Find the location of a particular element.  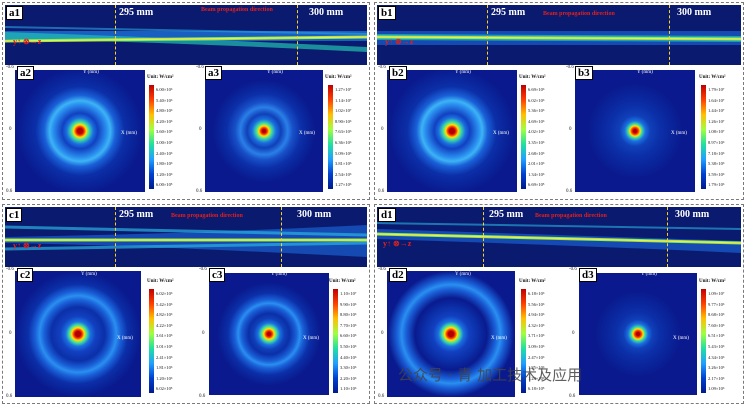

label-c3: c3 is located at coordinates (217, 275).